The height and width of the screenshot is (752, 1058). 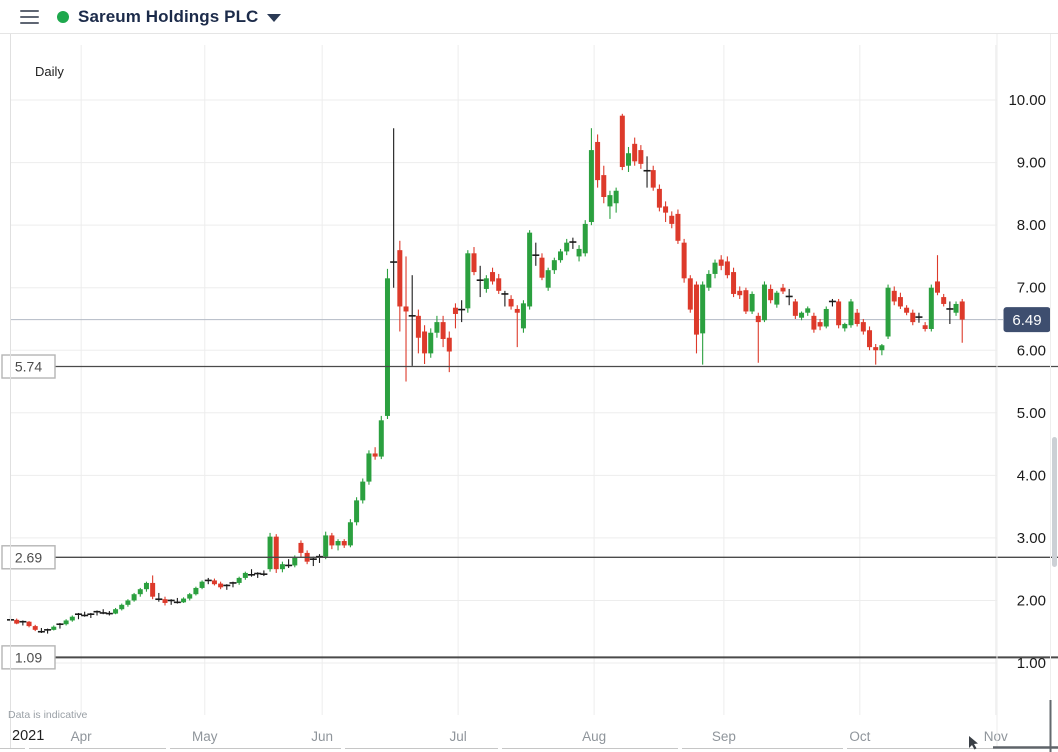 What do you see at coordinates (973, 743) in the screenshot?
I see `mouse-cursor-icon` at bounding box center [973, 743].